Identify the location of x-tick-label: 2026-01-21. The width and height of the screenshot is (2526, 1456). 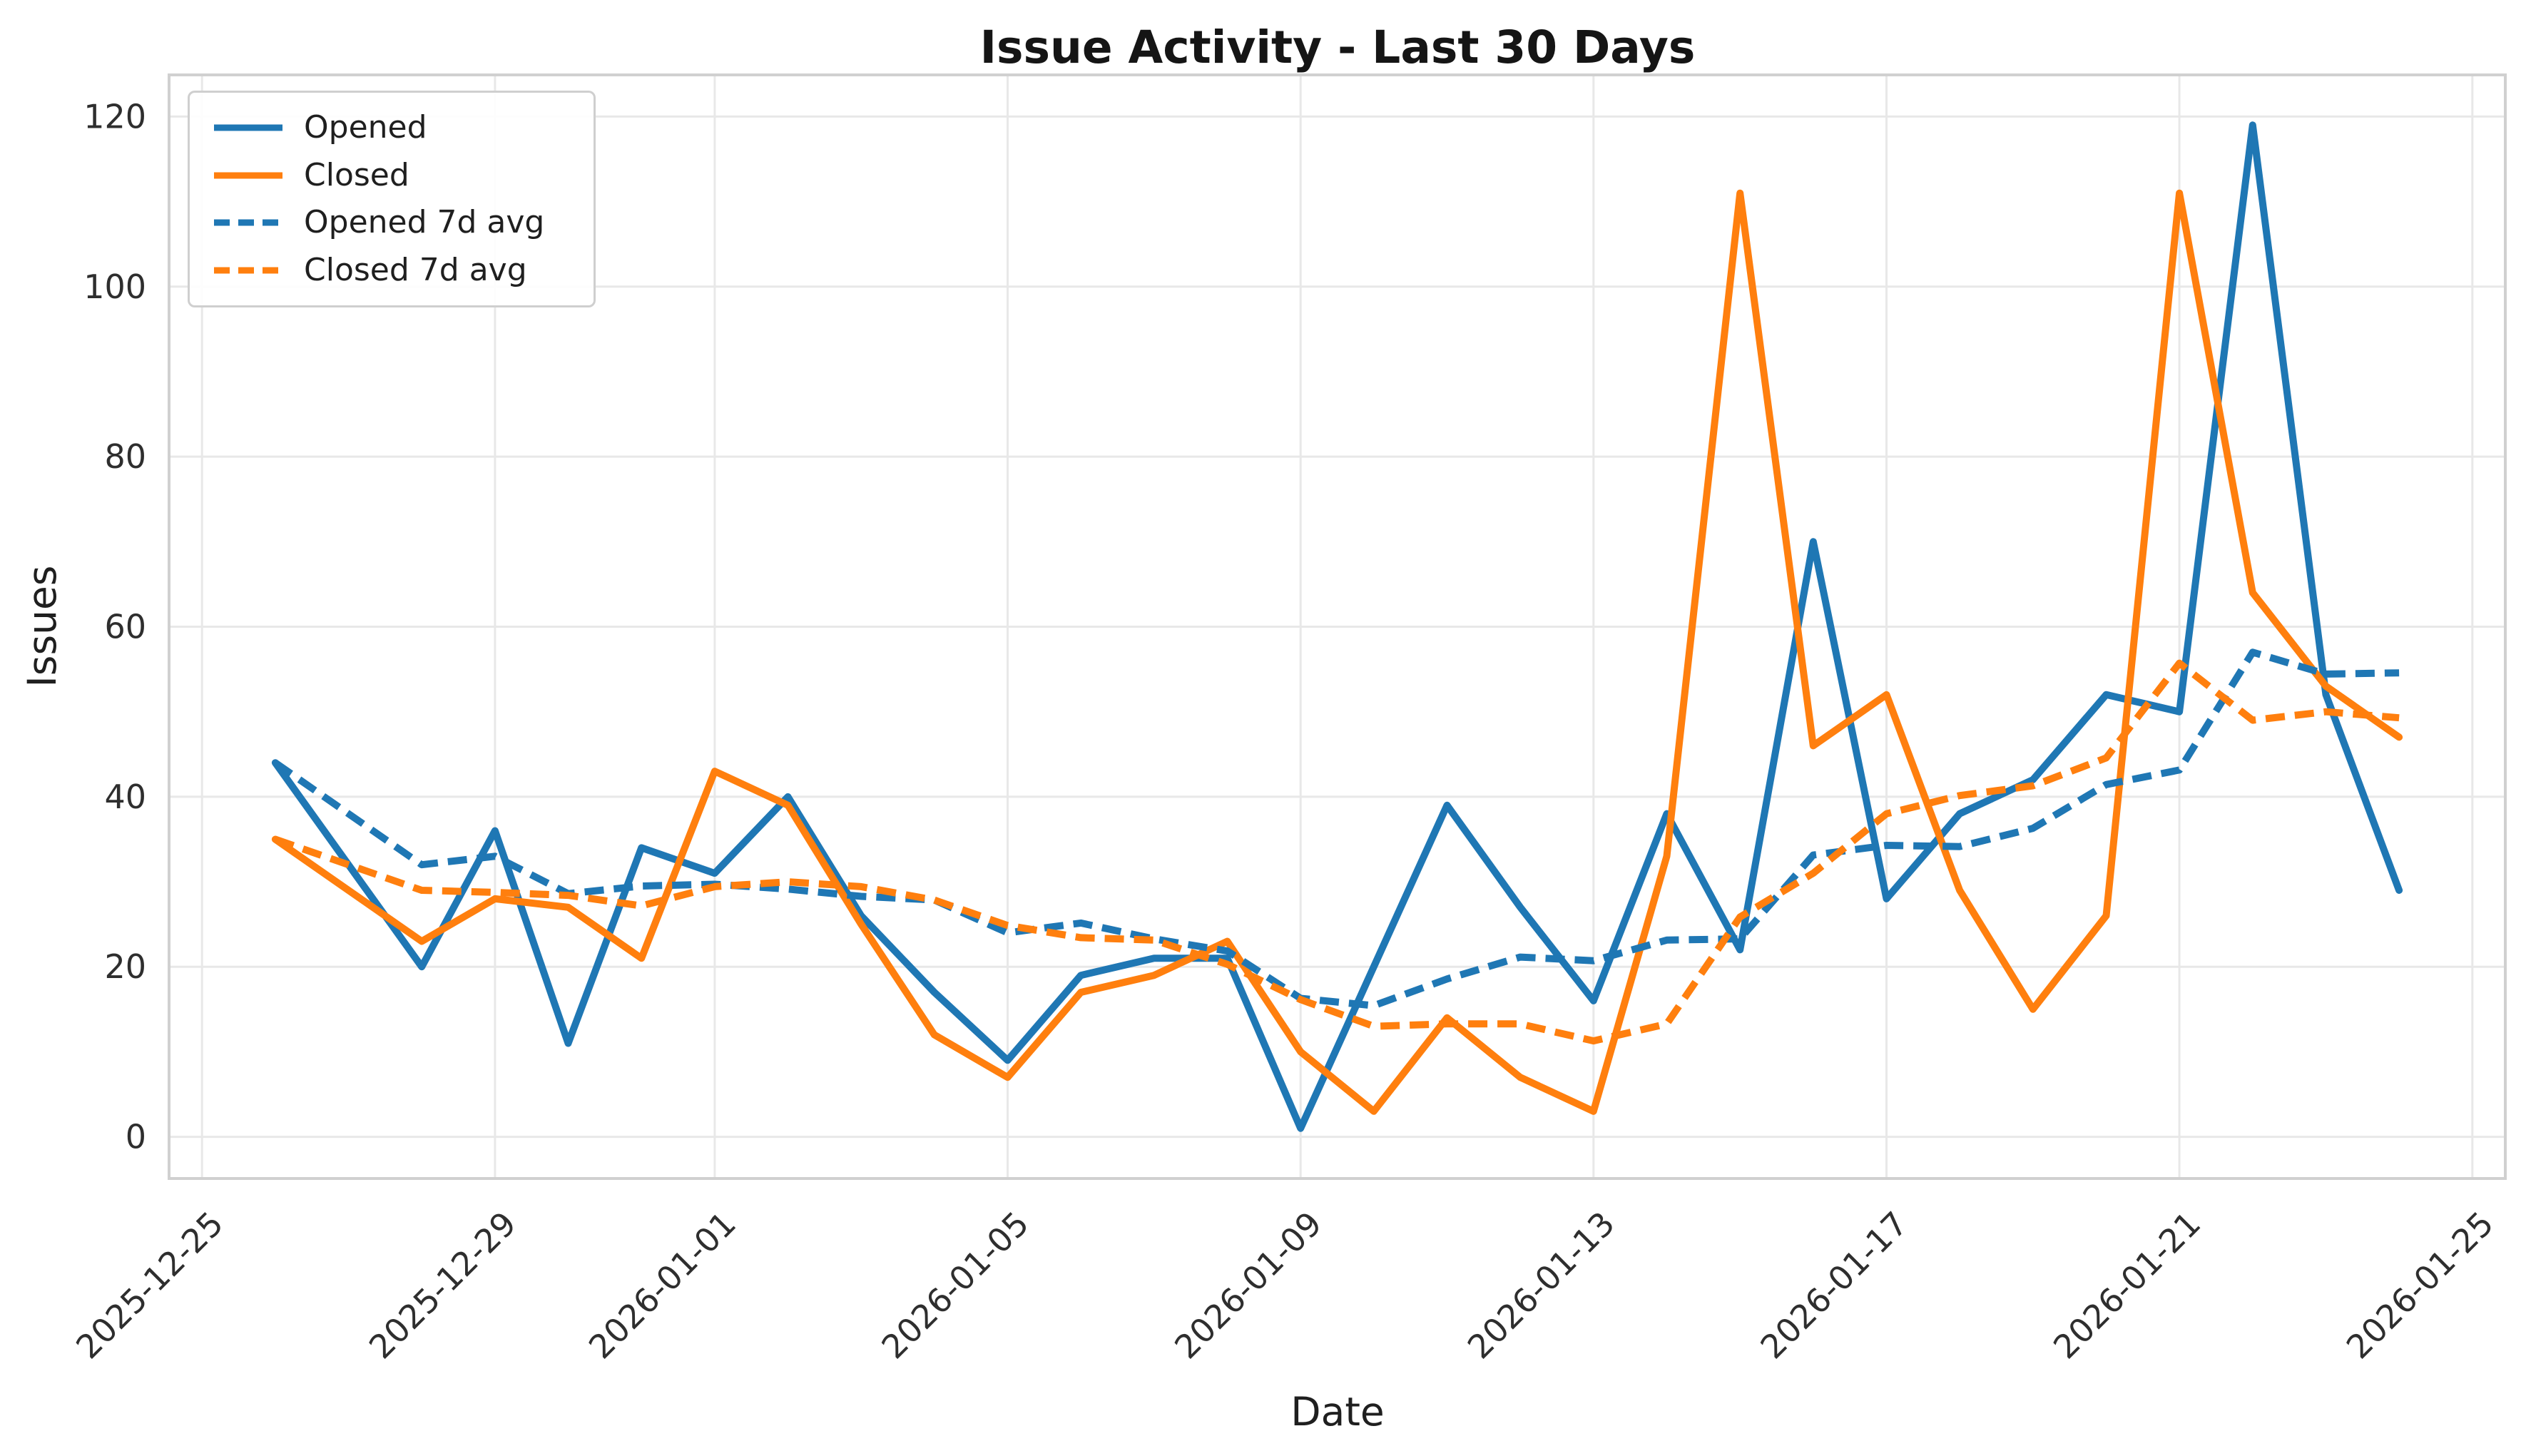
(2127, 1285).